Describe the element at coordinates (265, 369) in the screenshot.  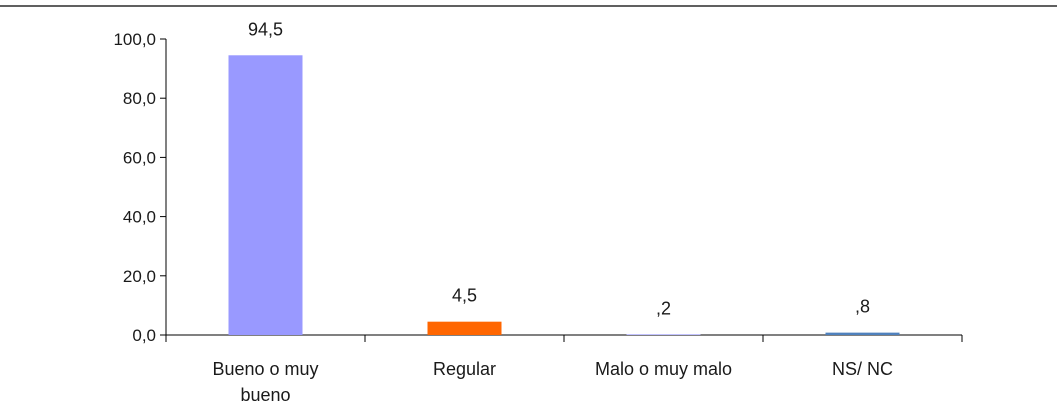
I see `category-label: Bueno o muy` at that location.